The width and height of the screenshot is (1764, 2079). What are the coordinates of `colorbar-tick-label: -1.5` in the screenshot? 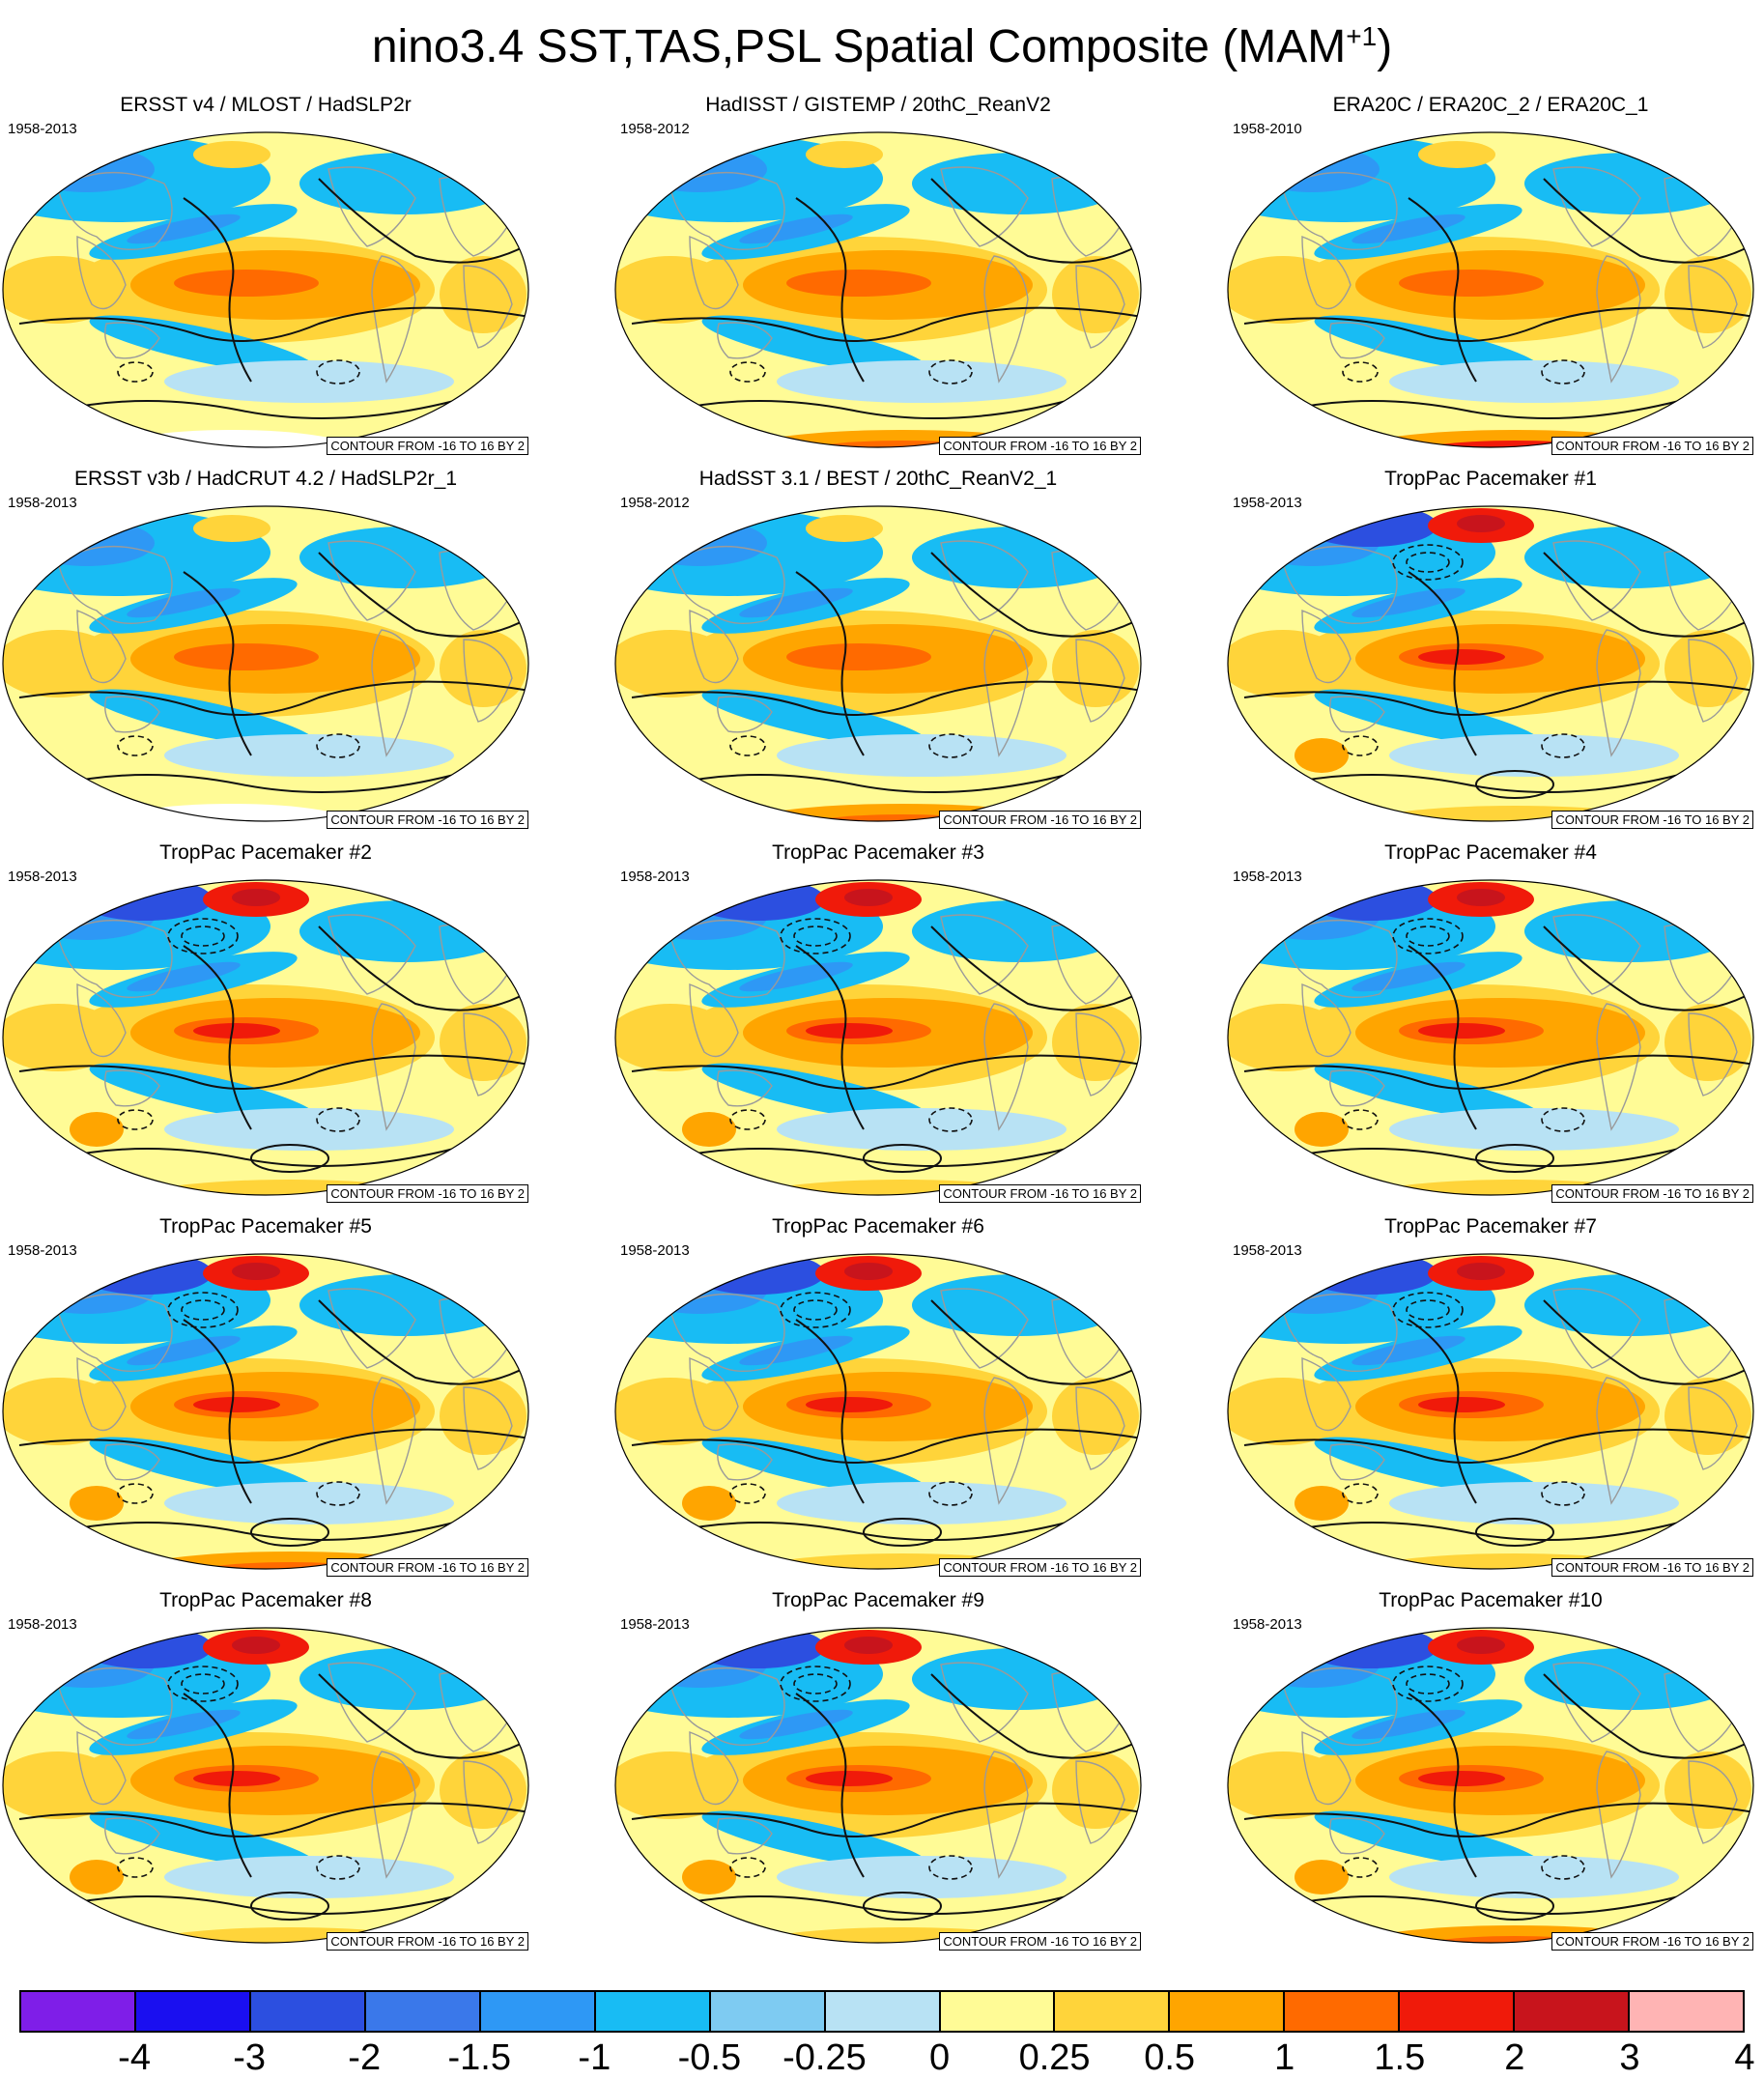 It's located at (479, 2057).